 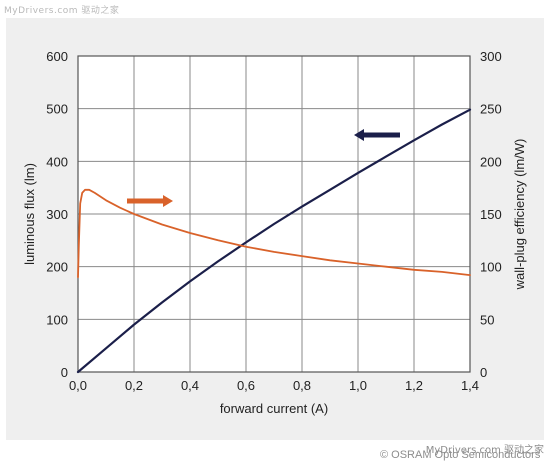 What do you see at coordinates (519, 215) in the screenshot?
I see `y-axis-right-label: wall-plug efficiency (lm/W)` at bounding box center [519, 215].